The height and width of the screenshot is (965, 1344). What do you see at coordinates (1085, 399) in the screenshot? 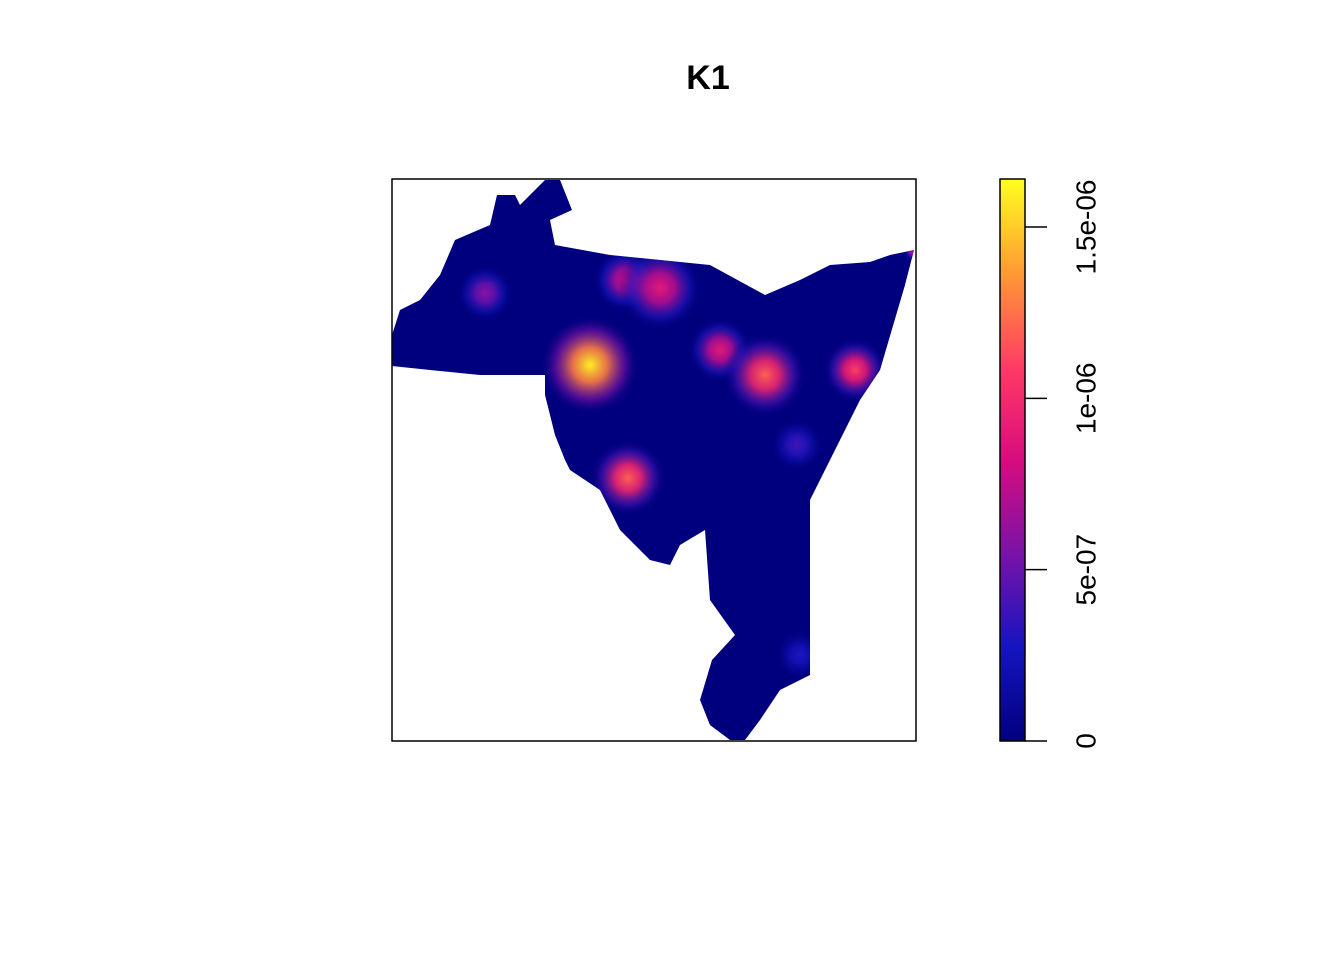
I see `tick-label: 1e-06` at bounding box center [1085, 399].